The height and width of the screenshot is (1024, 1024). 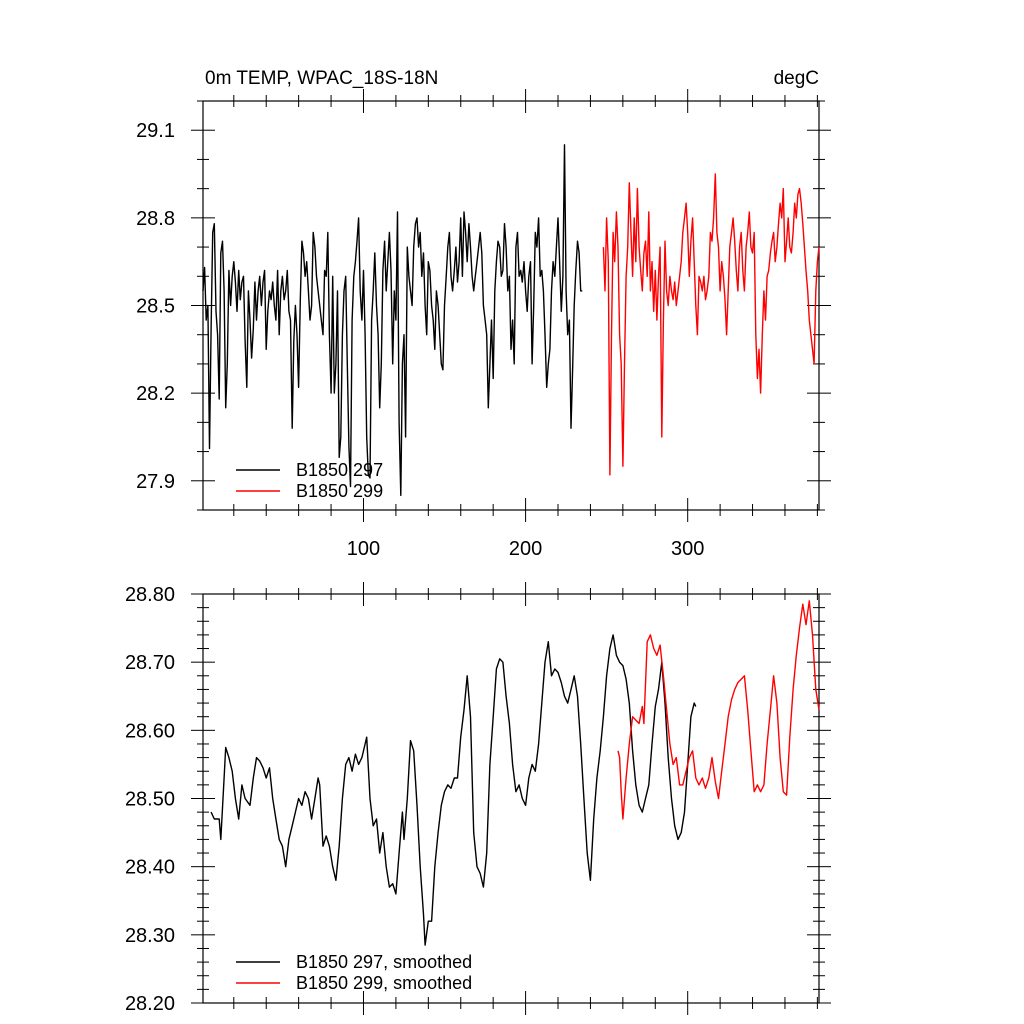 I want to click on y-tick-label: 28.80, so click(x=150, y=595).